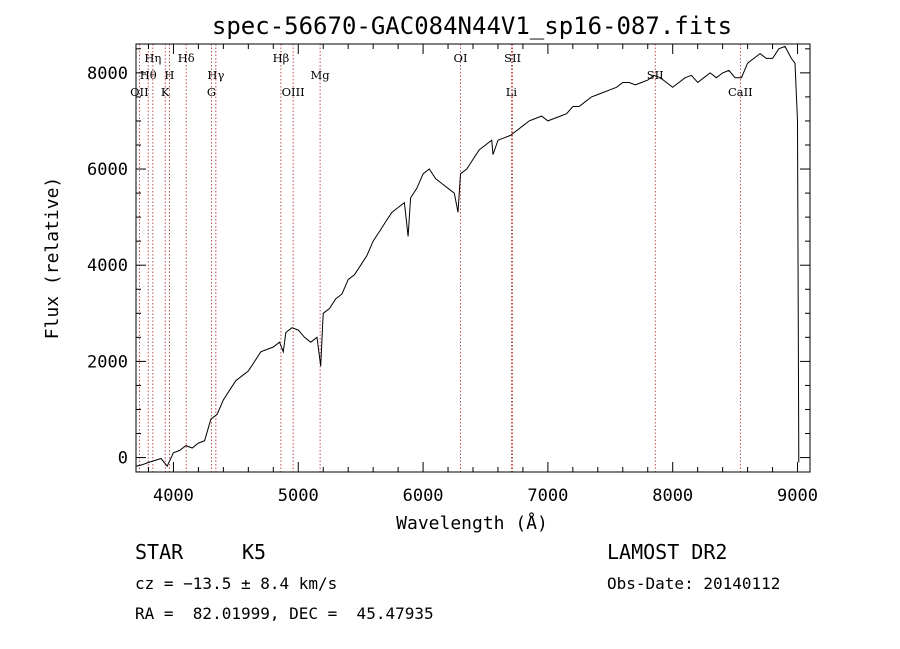  Describe the element at coordinates (281, 58) in the screenshot. I see `spectral-line-label: Hβ` at that location.